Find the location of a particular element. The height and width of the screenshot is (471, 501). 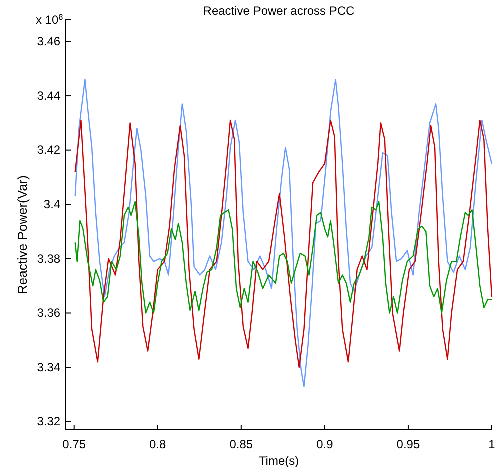

chart-title: Reactive Power across PCC is located at coordinates (279, 11).